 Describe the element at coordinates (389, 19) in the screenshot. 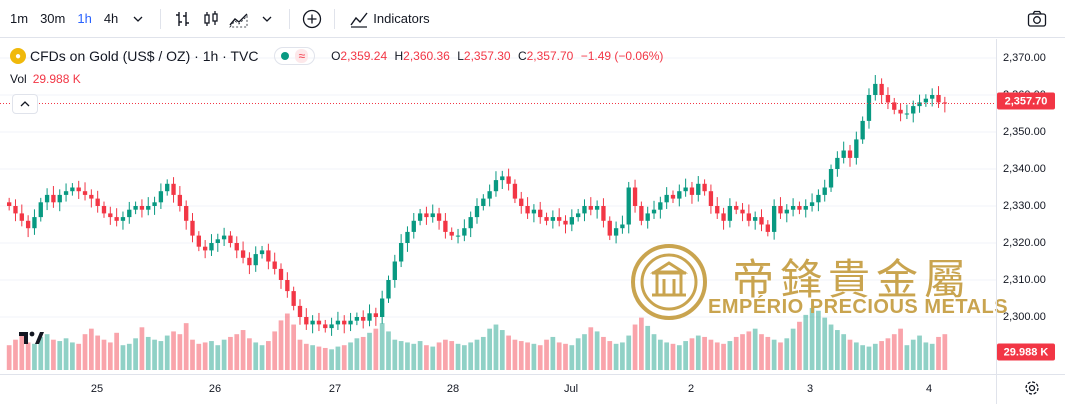

I see `indicators-button: Indicators` at that location.